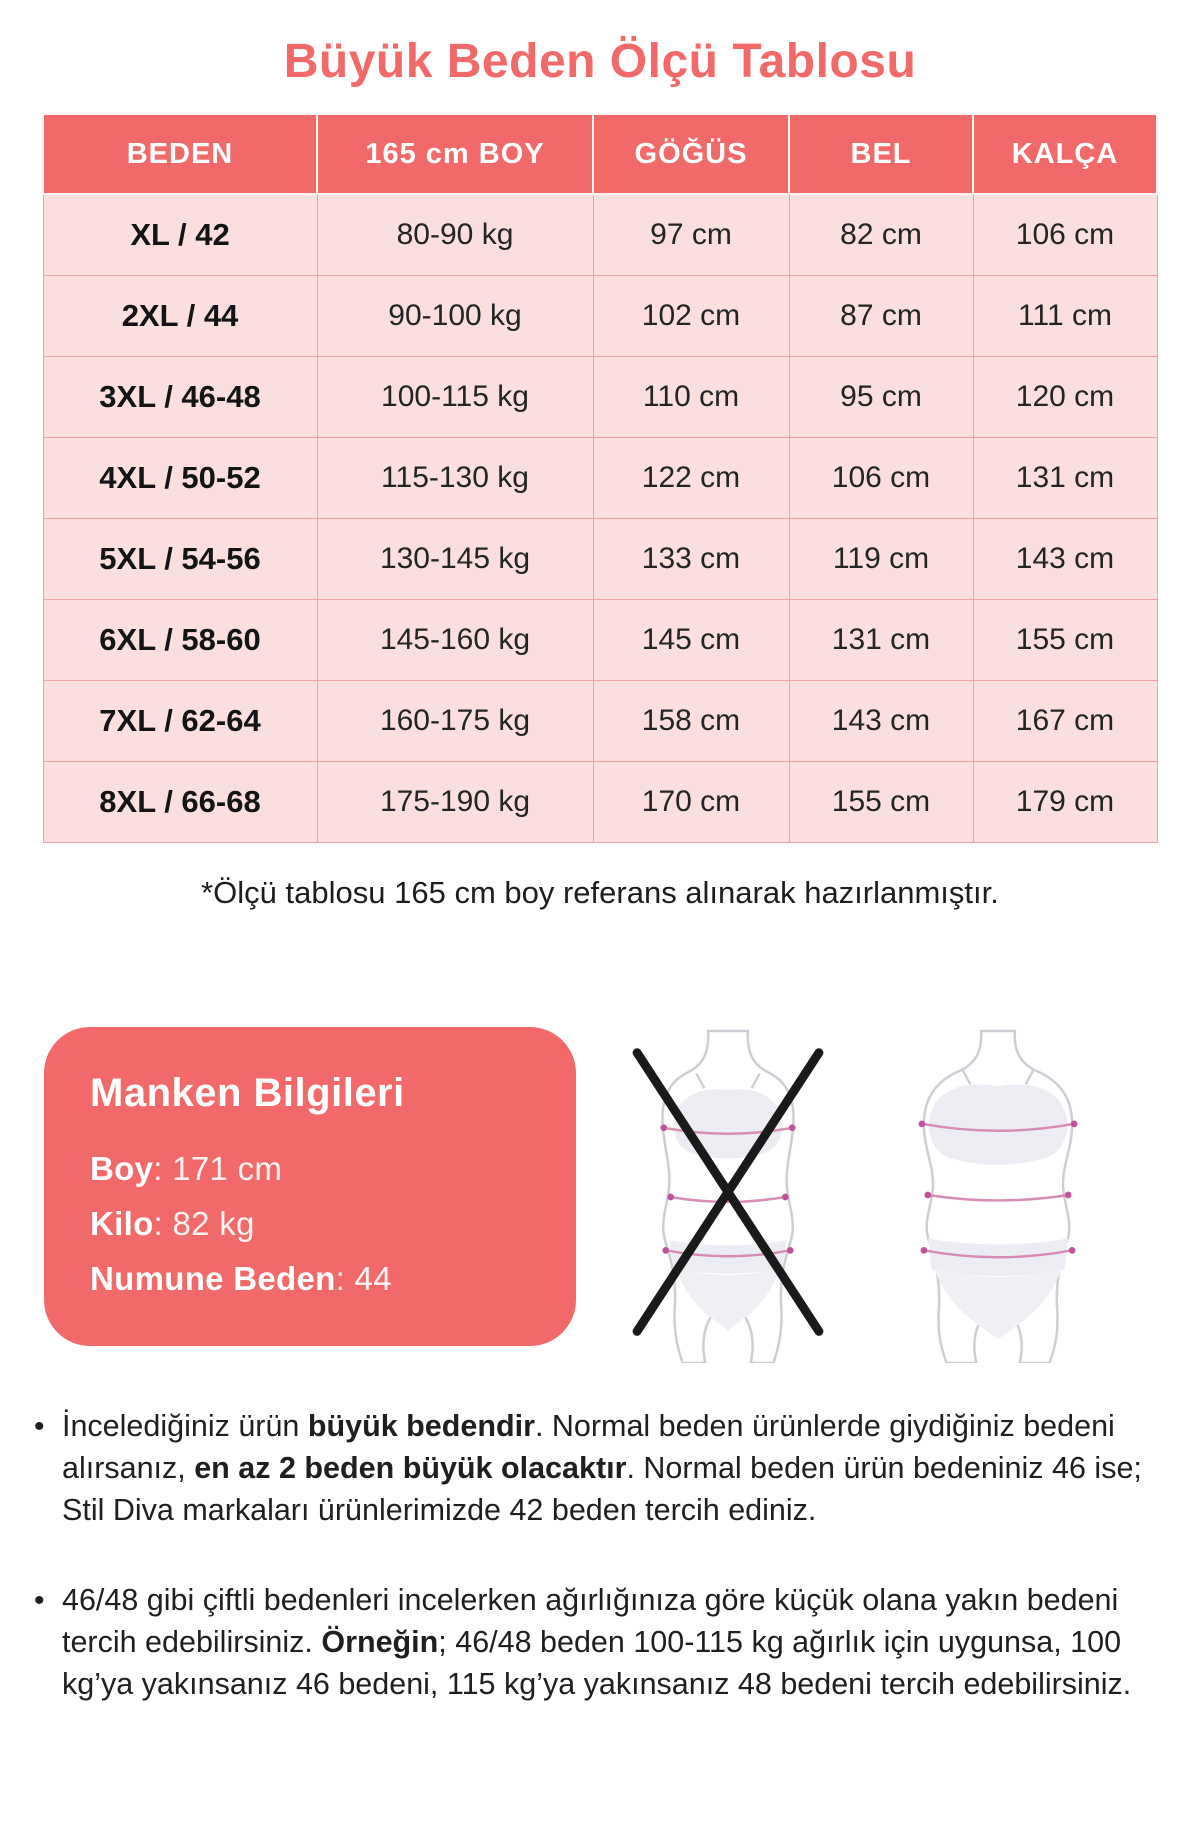  I want to click on hip-cell: 111 cm, so click(1065, 316).